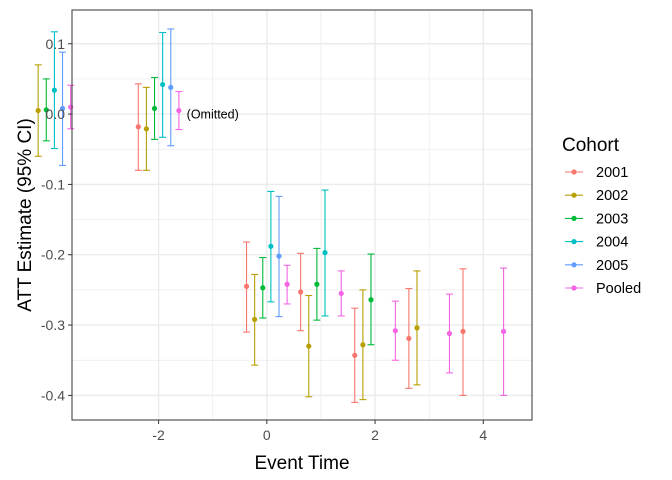 The width and height of the screenshot is (672, 480). I want to click on legend-label-Pooled: Pooled, so click(618, 289).